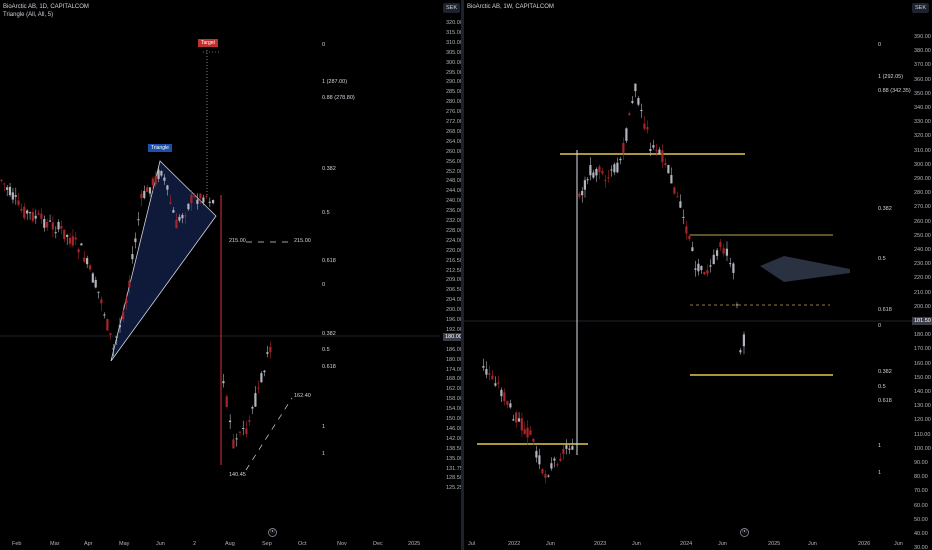  I want to click on time-axis-label: Feb, so click(17, 544).